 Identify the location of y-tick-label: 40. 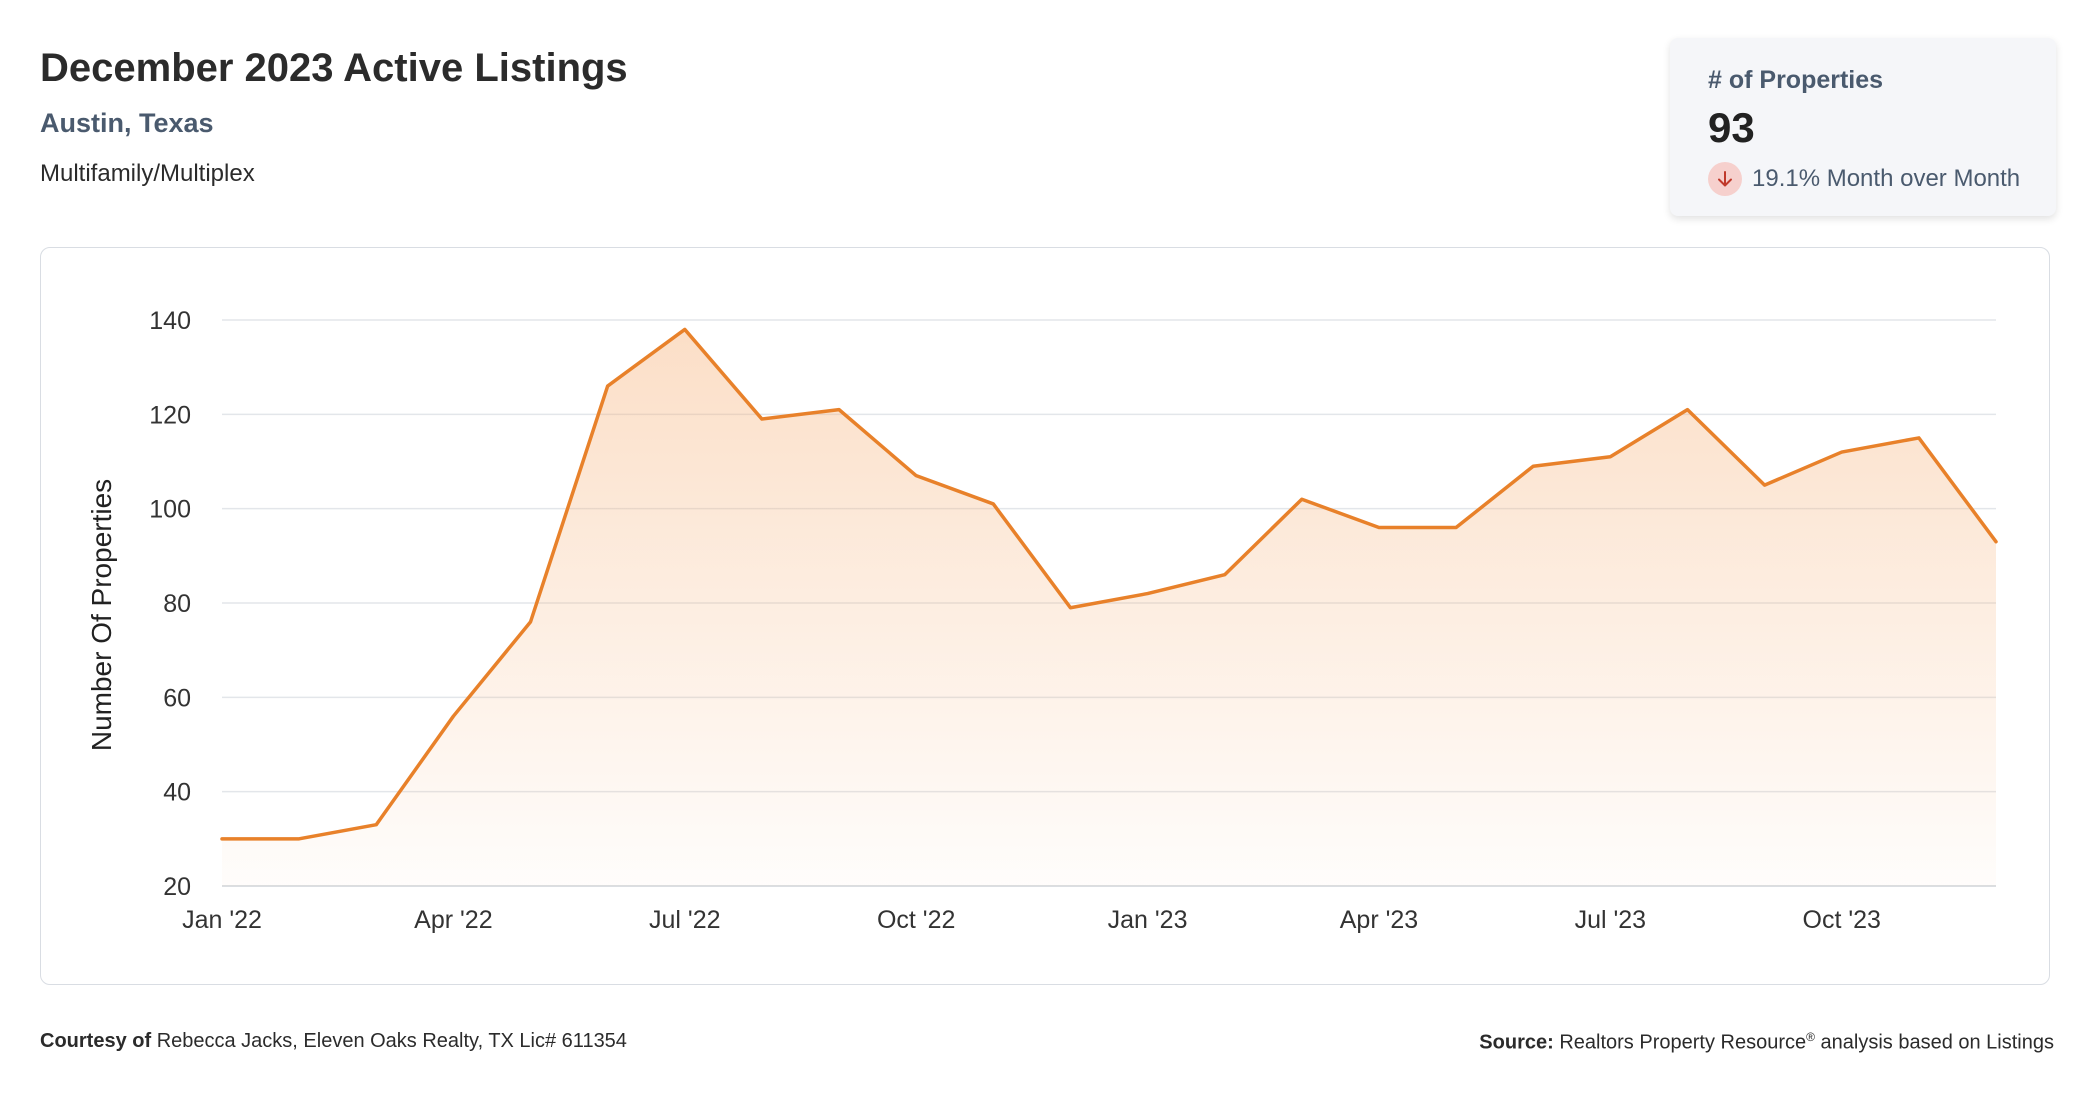
(177, 793).